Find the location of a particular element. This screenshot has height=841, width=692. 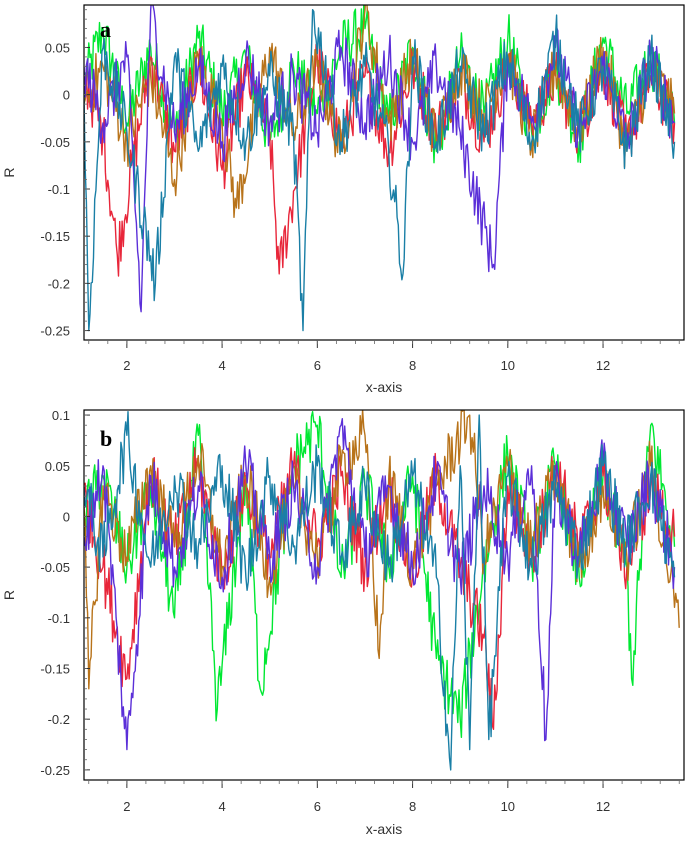

y-tick-label: 0.1 is located at coordinates (61, 415).